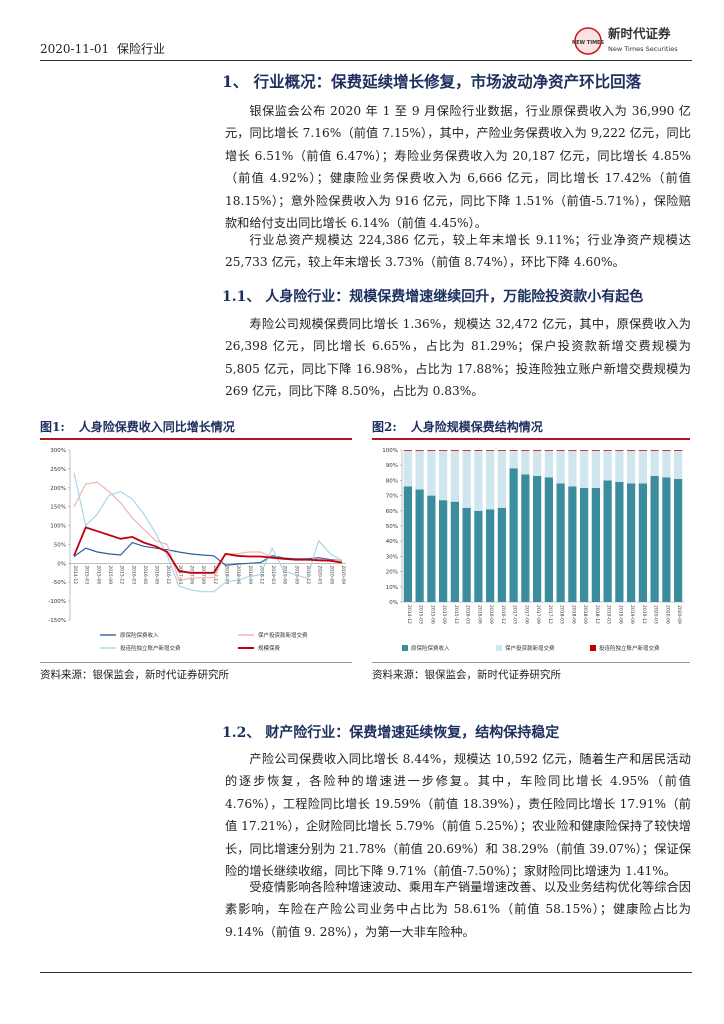 This screenshot has height=1024, width=724. What do you see at coordinates (58, 470) in the screenshot?
I see `y-tick-label: 250%` at bounding box center [58, 470].